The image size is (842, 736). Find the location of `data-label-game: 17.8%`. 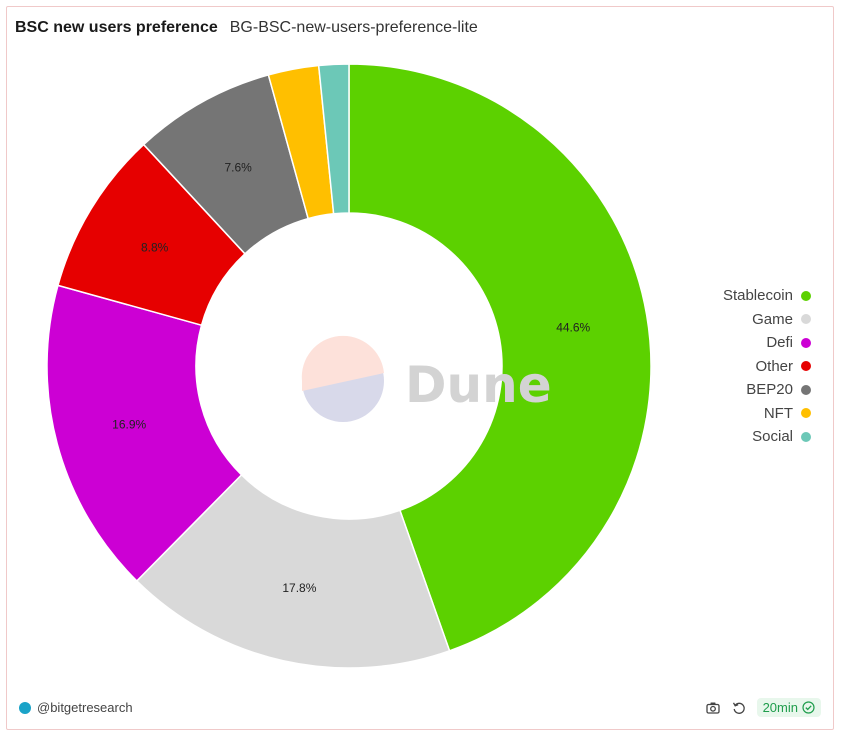

data-label-game: 17.8% is located at coordinates (299, 588).